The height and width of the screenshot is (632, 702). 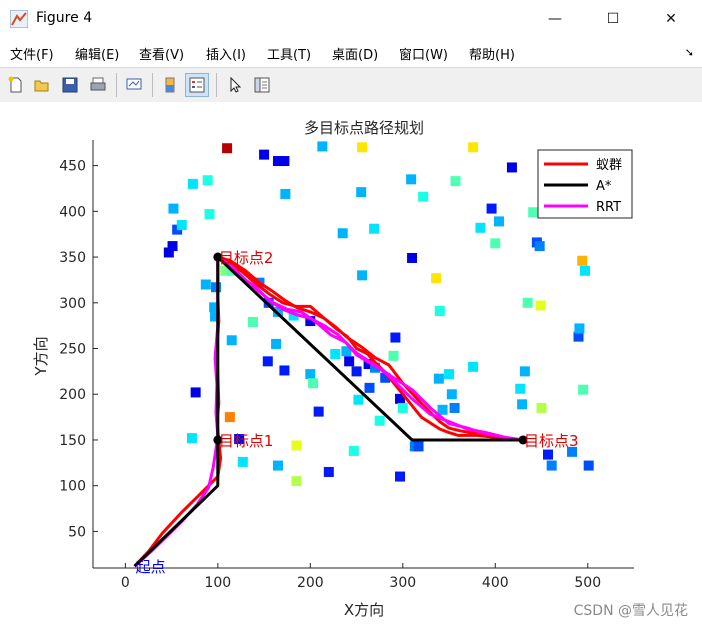 I want to click on colorbar-icon, so click(x=170, y=85).